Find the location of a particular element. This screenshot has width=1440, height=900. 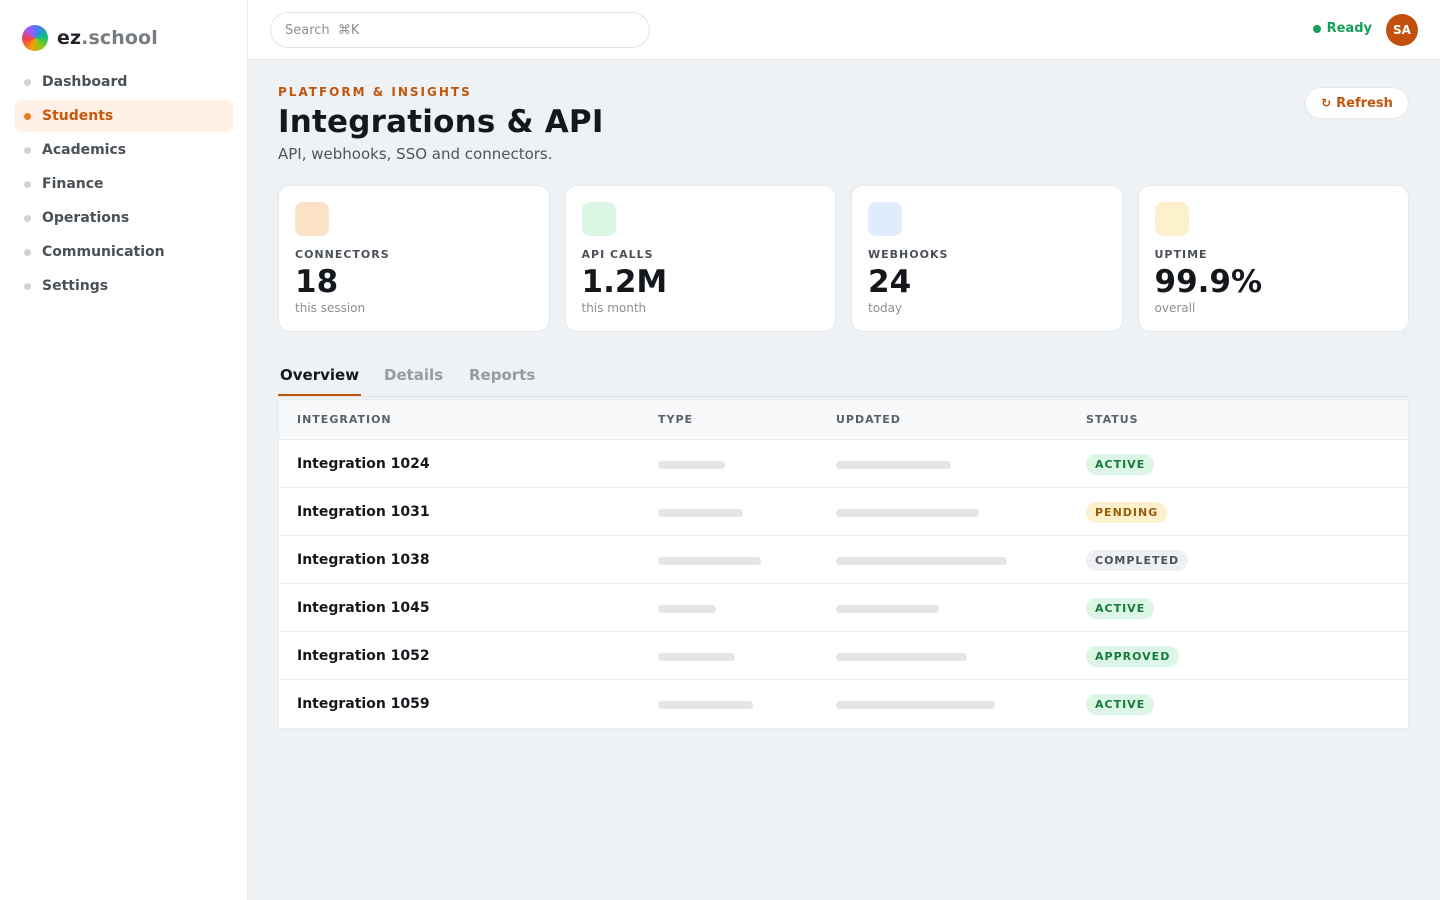

integration-name: Integration 1038 is located at coordinates (363, 560).